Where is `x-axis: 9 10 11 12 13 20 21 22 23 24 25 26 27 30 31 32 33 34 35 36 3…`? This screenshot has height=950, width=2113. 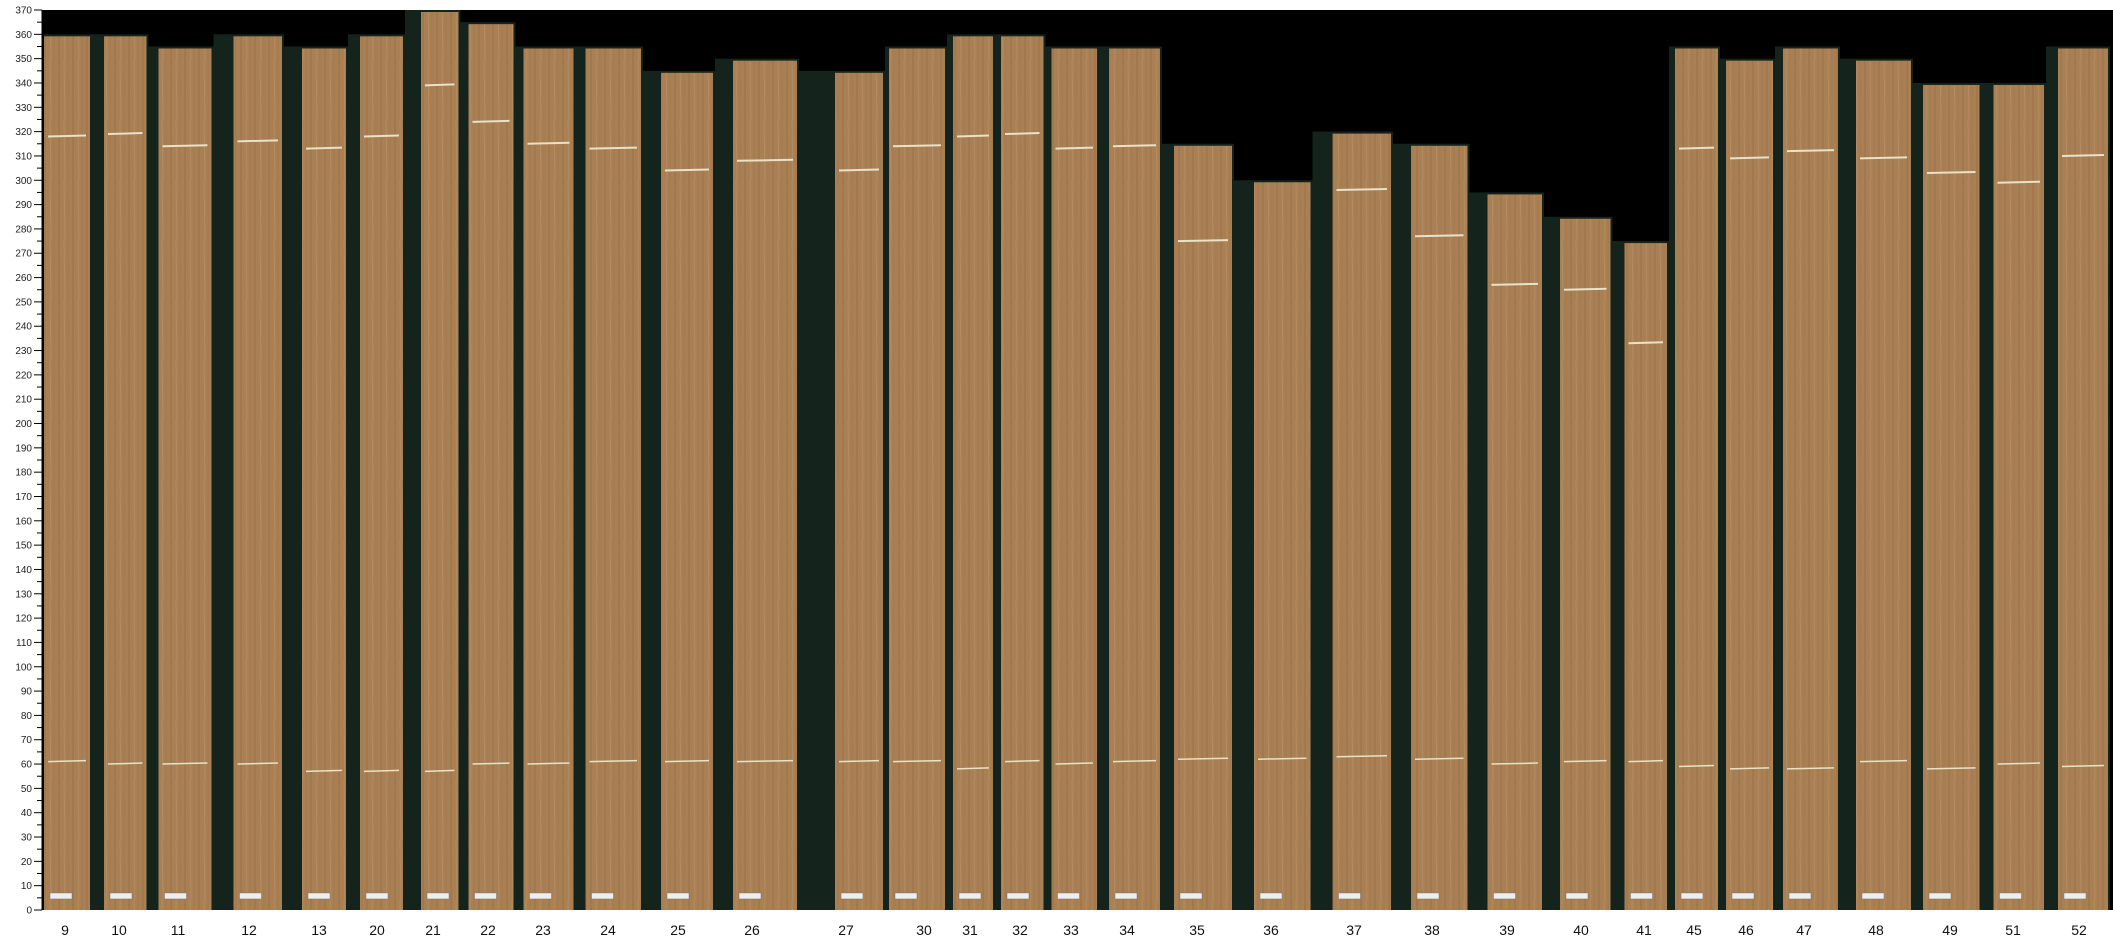 x-axis: 9 10 11 12 13 20 21 22 23 24 25 26 27 30 31 32 33 34 35 36 3… is located at coordinates (1074, 930).